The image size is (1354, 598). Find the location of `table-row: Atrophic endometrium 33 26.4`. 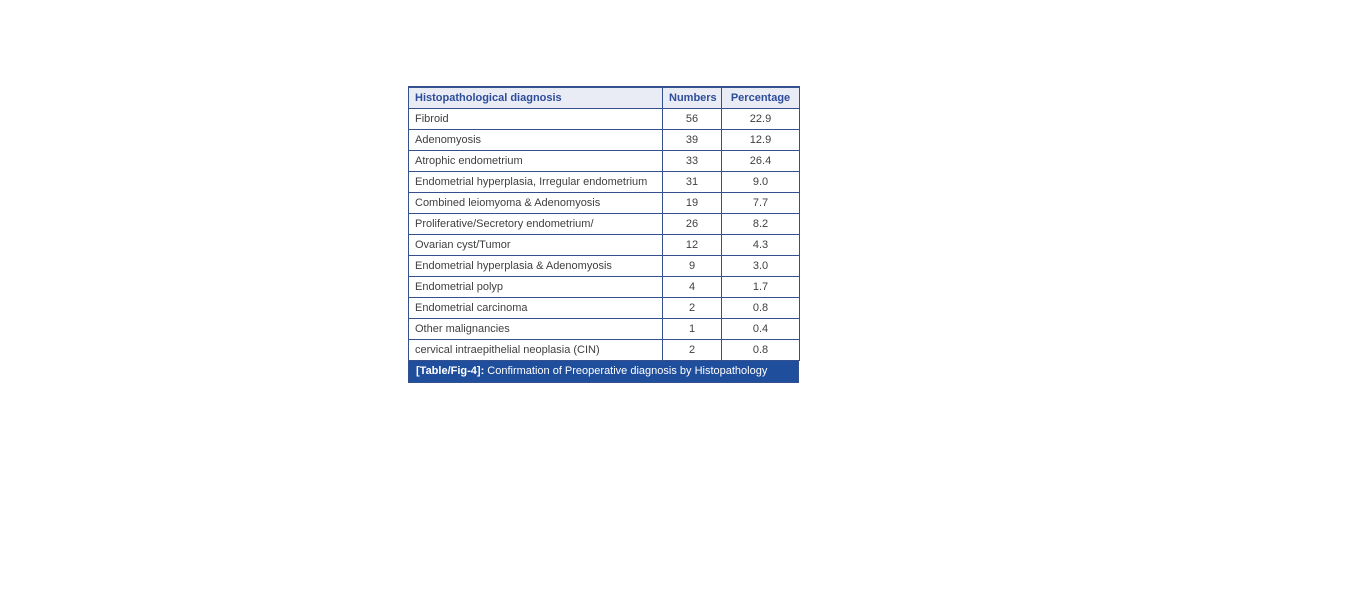

table-row: Atrophic endometrium 33 26.4 is located at coordinates (604, 160).